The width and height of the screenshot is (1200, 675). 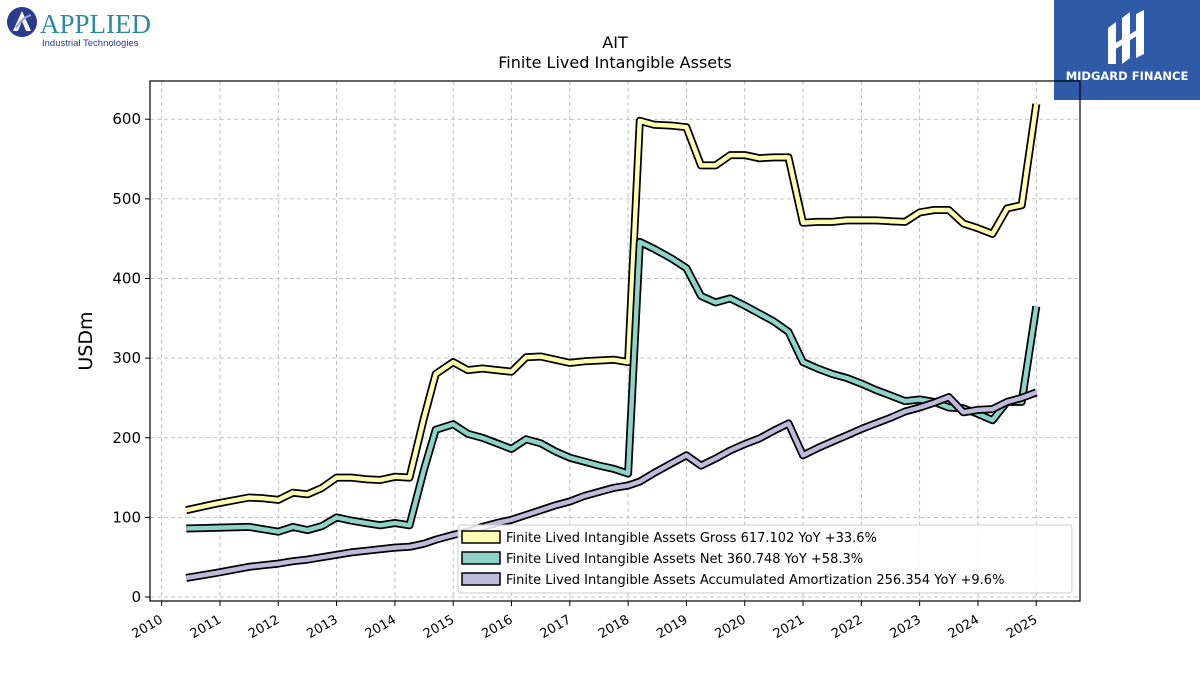 I want to click on y-axis-label: USDm, so click(x=86, y=340).